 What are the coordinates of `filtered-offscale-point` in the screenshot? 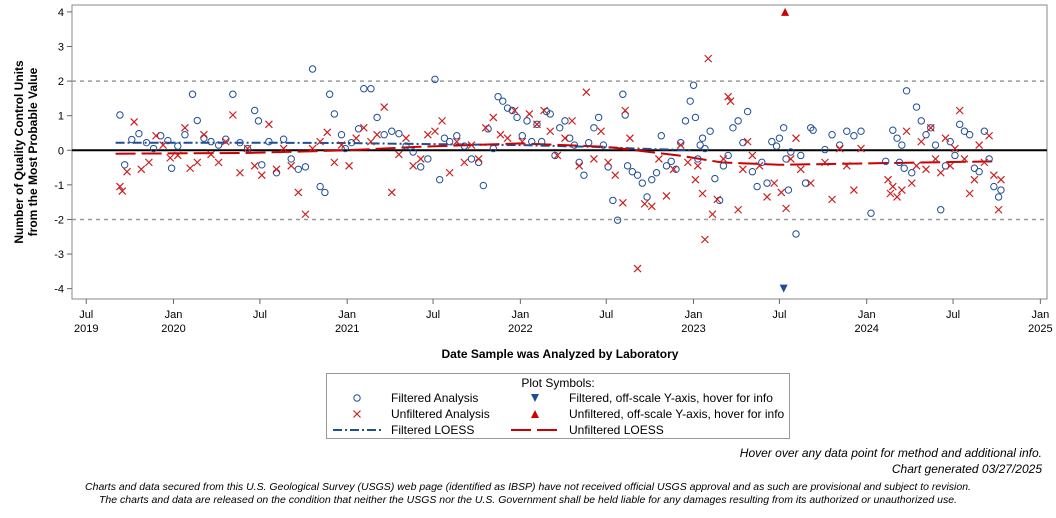 It's located at (783, 288).